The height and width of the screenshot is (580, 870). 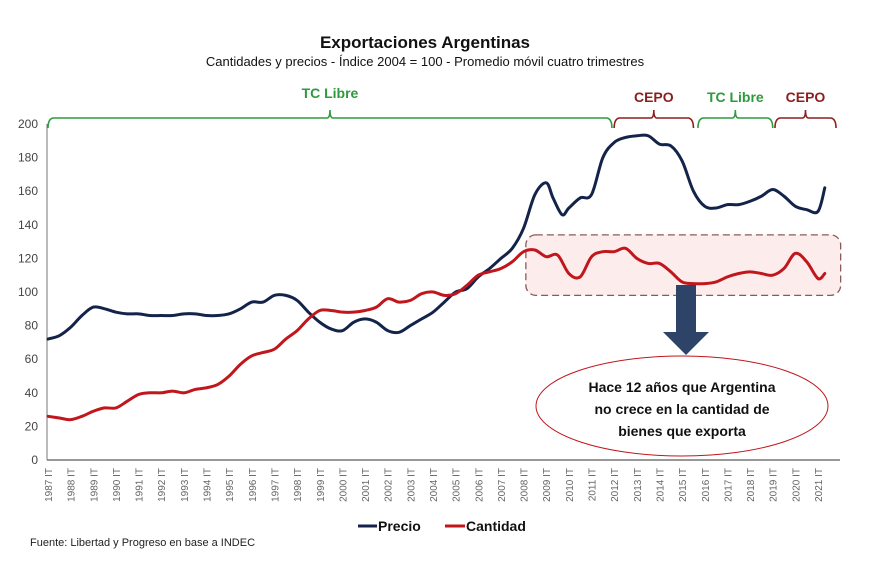 I want to click on x-tick-label: 1987 IT, so click(x=49, y=485).